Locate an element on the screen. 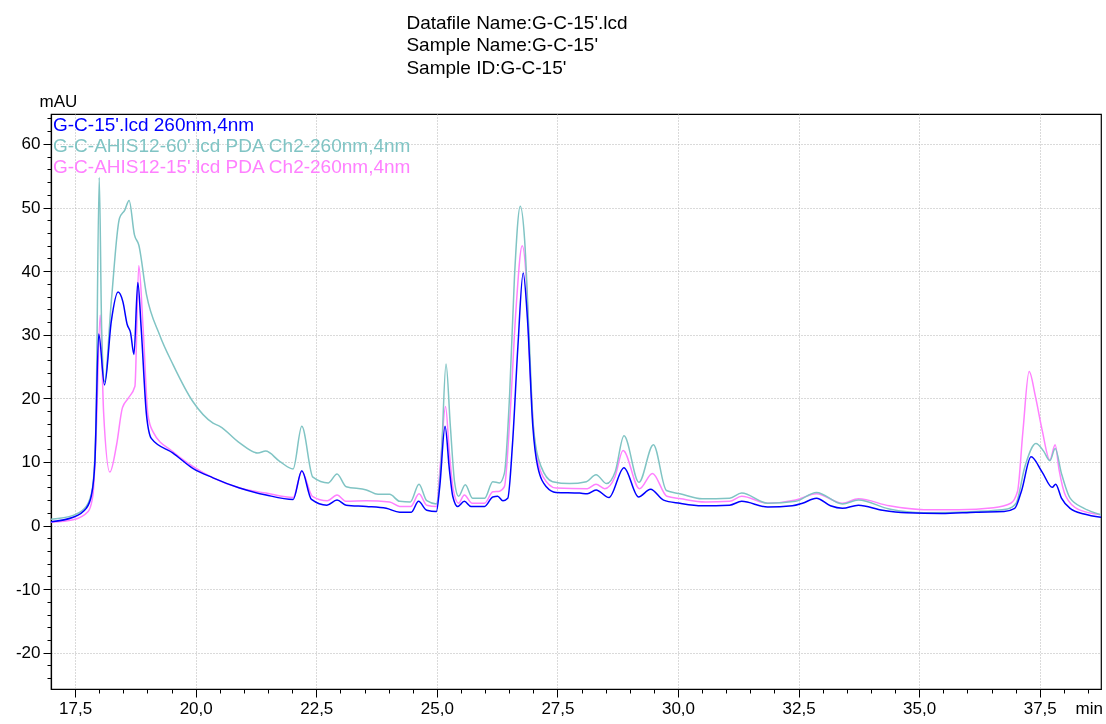  y-tick-label: 60 is located at coordinates (31, 144).